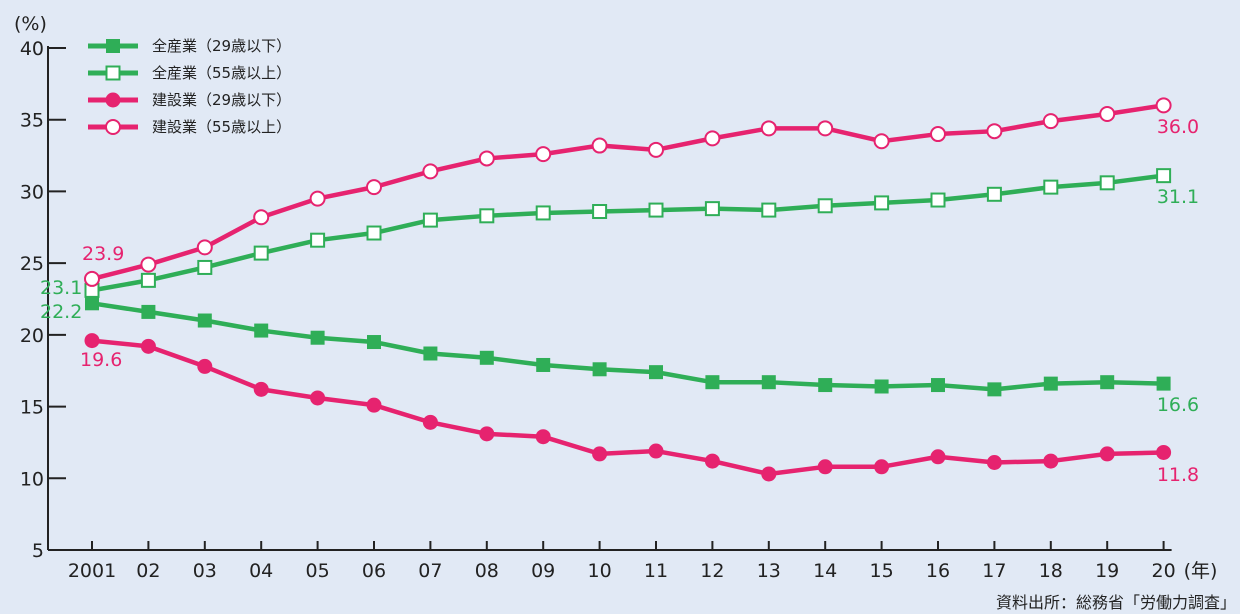 The image size is (1240, 614). Describe the element at coordinates (32, 336) in the screenshot. I see `y-tick-label: 20` at that location.